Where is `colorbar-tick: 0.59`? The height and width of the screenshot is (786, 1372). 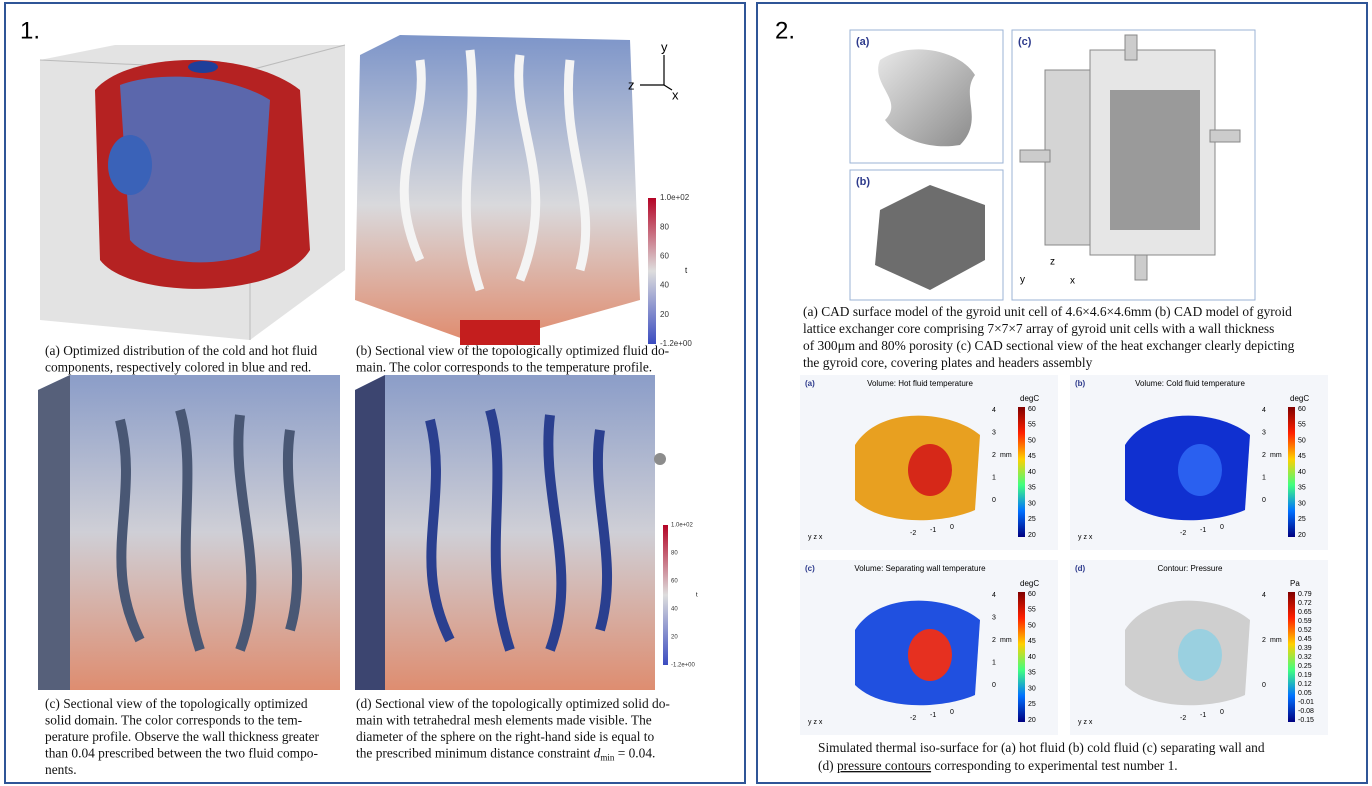 colorbar-tick: 0.59 is located at coordinates (1305, 621).